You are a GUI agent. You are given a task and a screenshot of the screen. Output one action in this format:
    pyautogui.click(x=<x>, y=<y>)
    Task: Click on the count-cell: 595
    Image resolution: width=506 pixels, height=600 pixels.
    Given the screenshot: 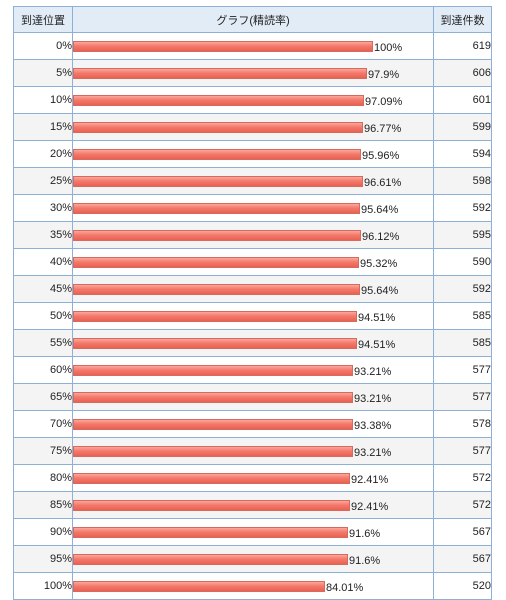 What is the action you would take?
    pyautogui.click(x=462, y=235)
    